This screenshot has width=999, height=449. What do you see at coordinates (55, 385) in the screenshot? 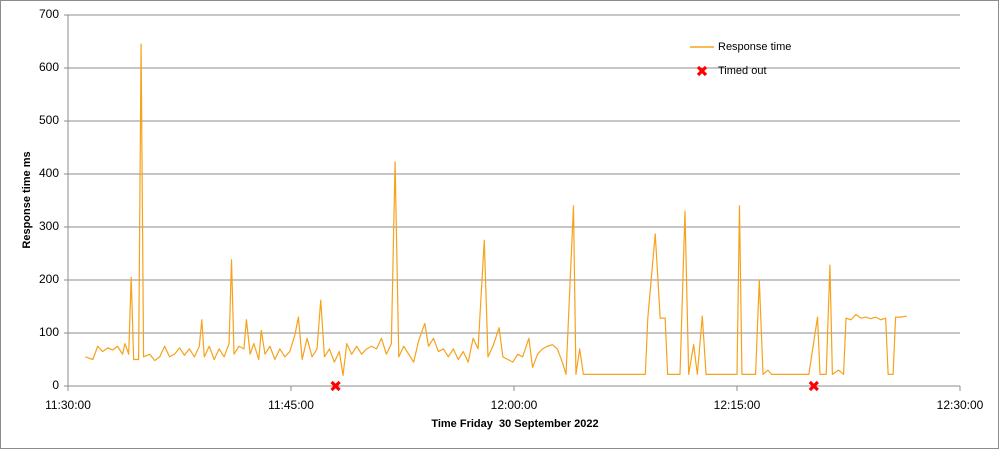
I see `y-tick-label: 0` at bounding box center [55, 385].